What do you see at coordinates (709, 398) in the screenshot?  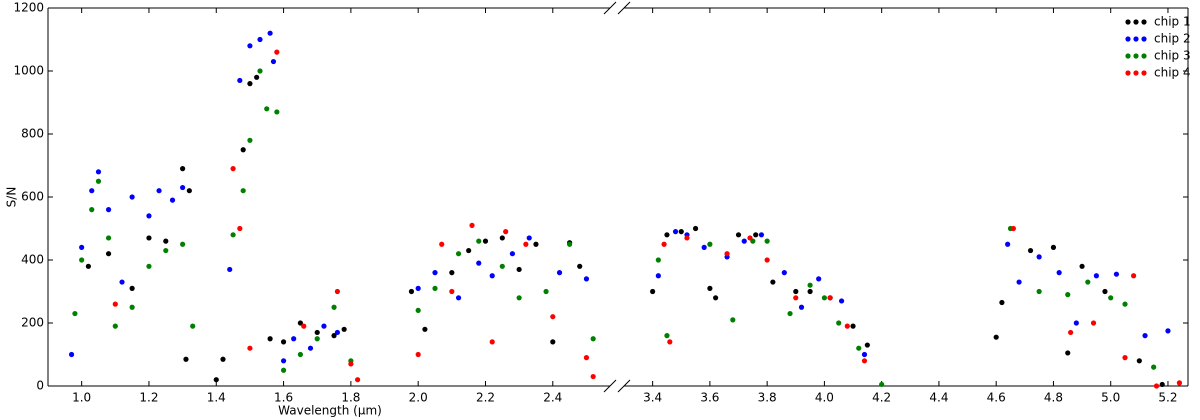 I see `x-tick-label: 3.6` at bounding box center [709, 398].